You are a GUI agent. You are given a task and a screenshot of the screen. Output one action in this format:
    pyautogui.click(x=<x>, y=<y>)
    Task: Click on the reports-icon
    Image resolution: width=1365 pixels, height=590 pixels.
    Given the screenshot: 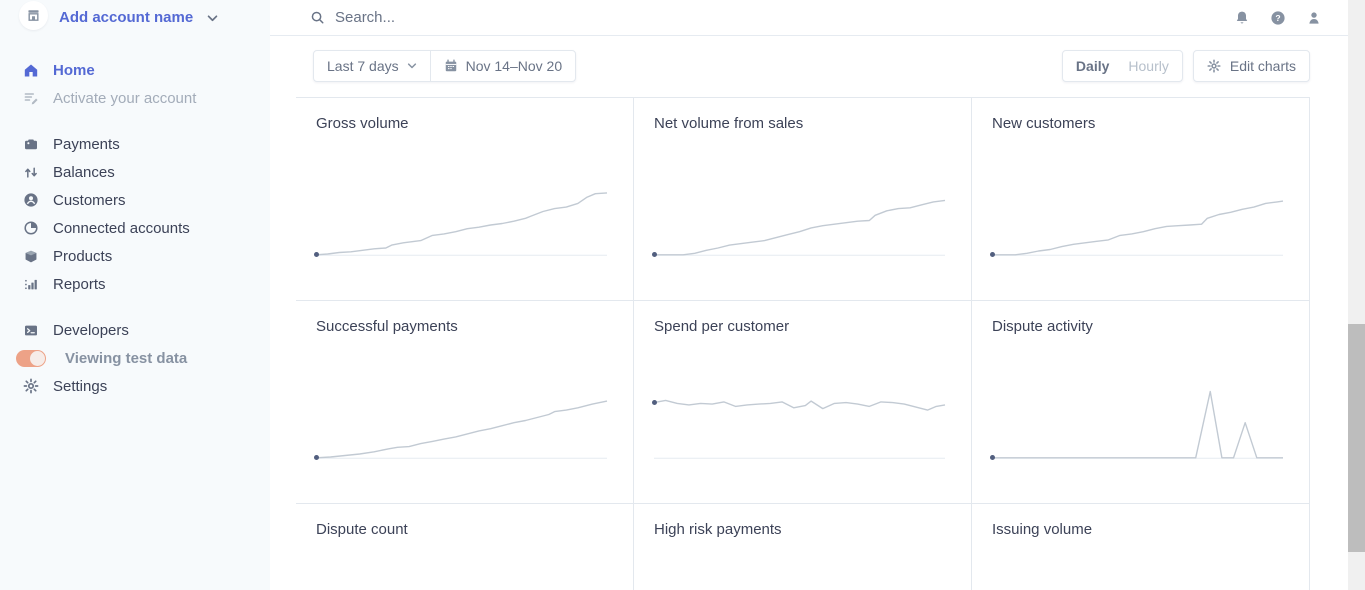 What is the action you would take?
    pyautogui.click(x=31, y=284)
    